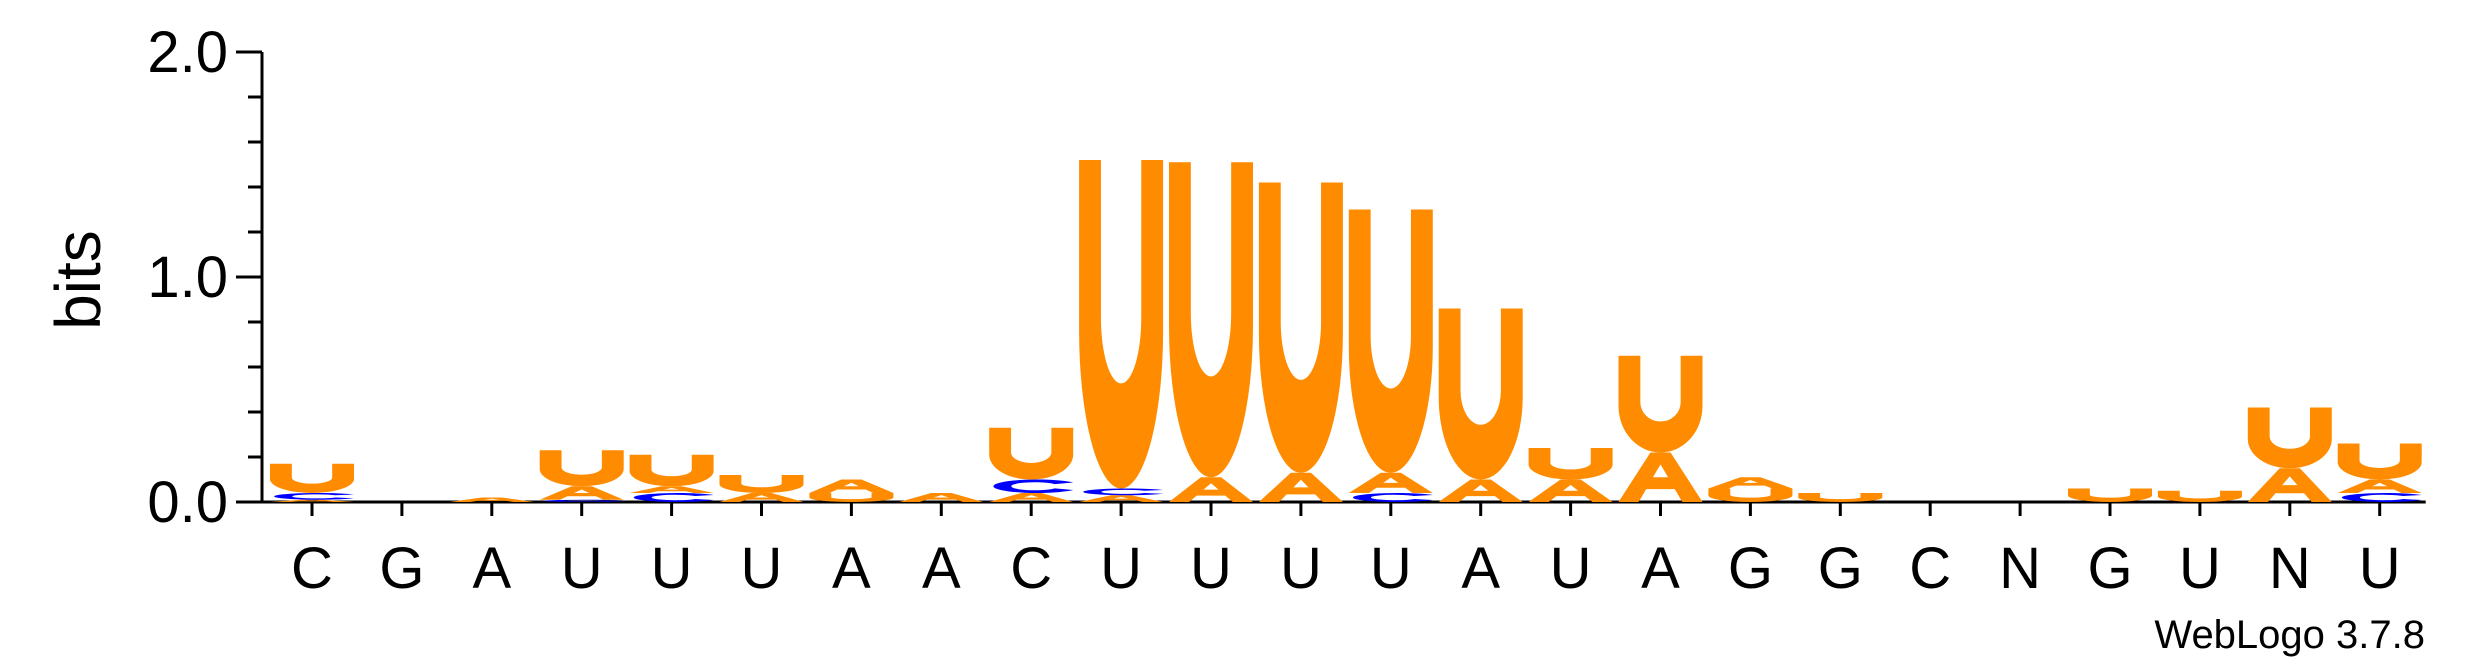  I want to click on y-tick-label: 2.0, so click(187, 52).